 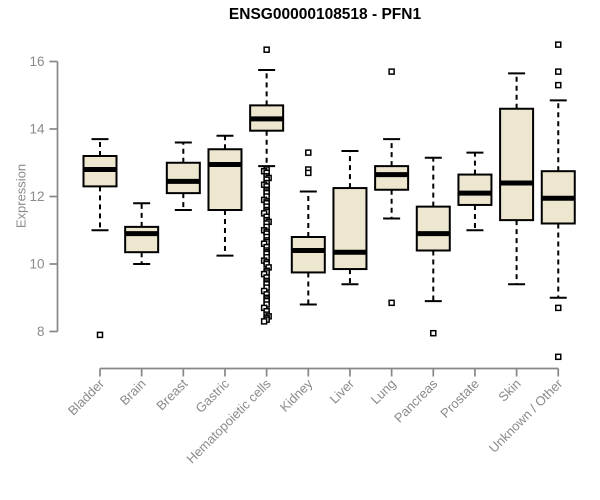 I want to click on x-tick-label-brain: Brain, so click(x=133, y=392).